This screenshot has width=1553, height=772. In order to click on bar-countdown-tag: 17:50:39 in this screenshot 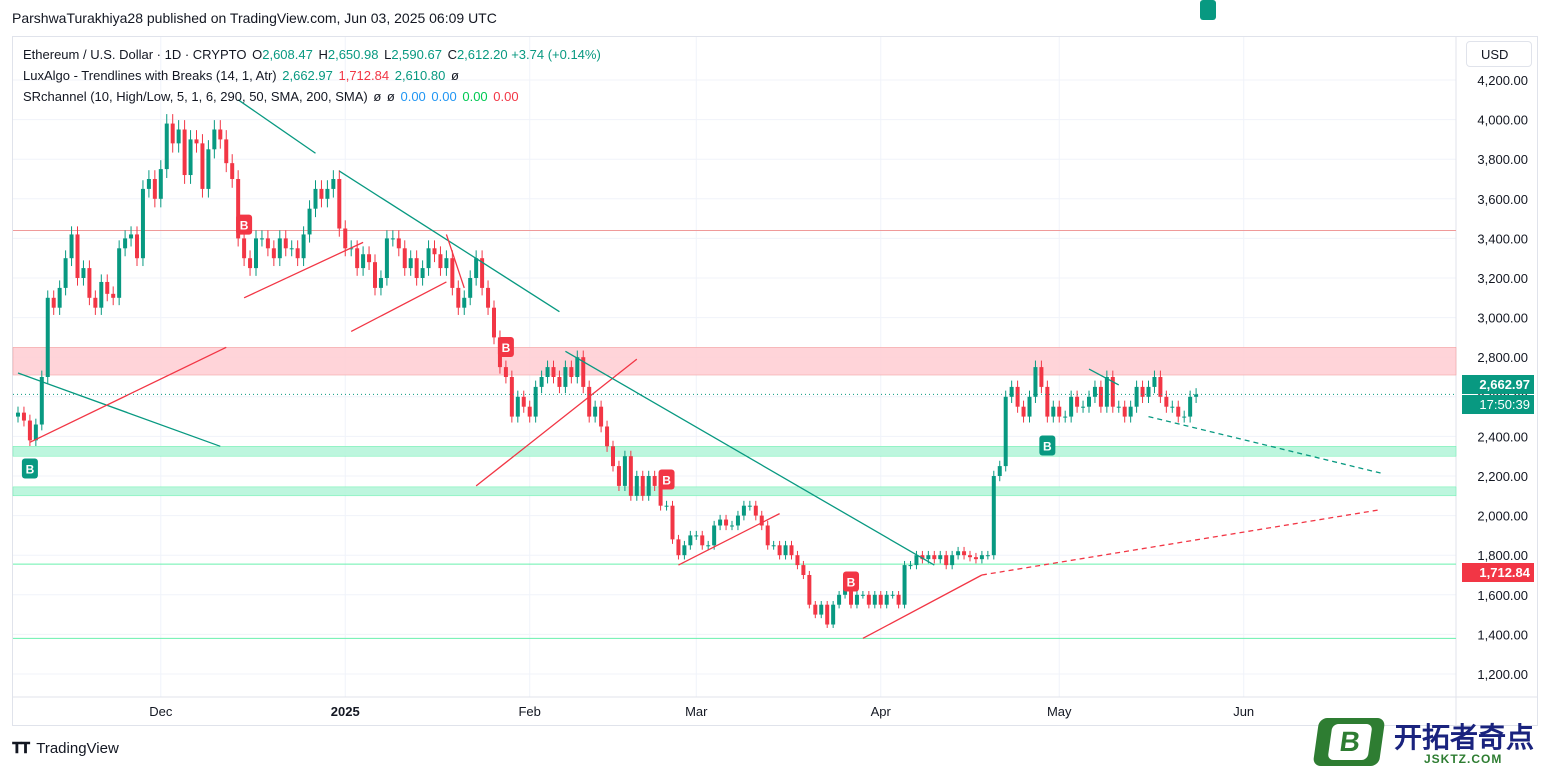, I will do `click(1498, 405)`.